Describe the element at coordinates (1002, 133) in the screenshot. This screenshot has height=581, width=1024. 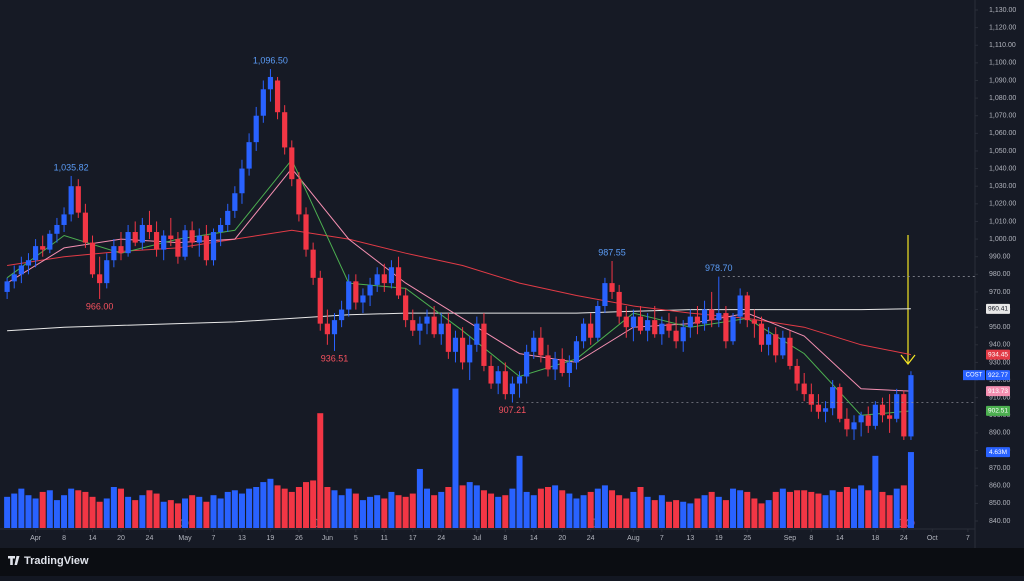
I see `y-tick-label: 1,060.00` at that location.